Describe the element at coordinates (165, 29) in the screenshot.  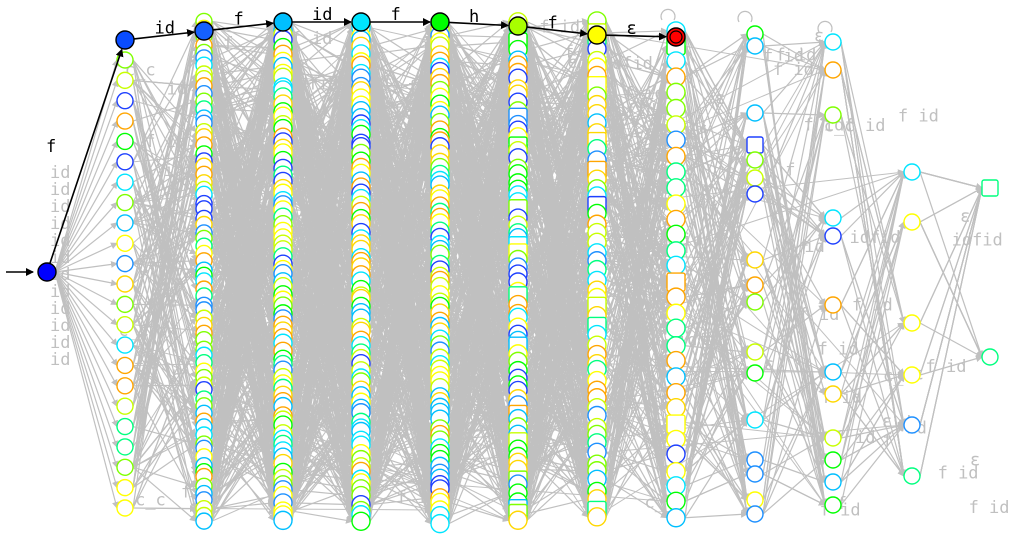
I see `path-edge-label: id` at that location.